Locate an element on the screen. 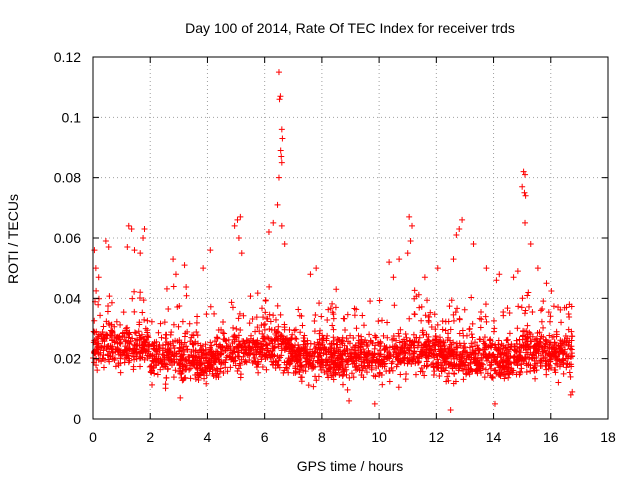  x-tick-label: 10 is located at coordinates (379, 437).